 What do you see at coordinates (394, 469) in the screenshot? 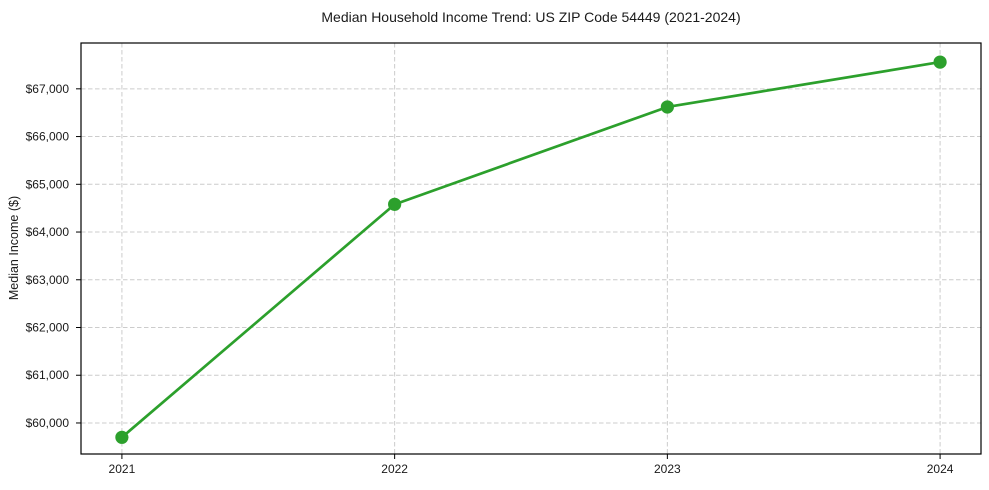
I see `x-tick-label: 2022` at bounding box center [394, 469].